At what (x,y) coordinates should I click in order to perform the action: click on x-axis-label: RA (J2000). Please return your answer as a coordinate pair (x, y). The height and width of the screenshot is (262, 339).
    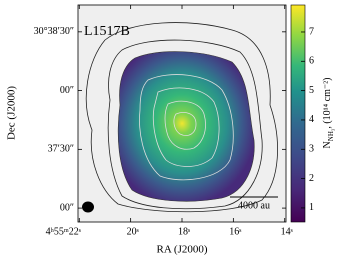
    Looking at the image, I should click on (181, 250).